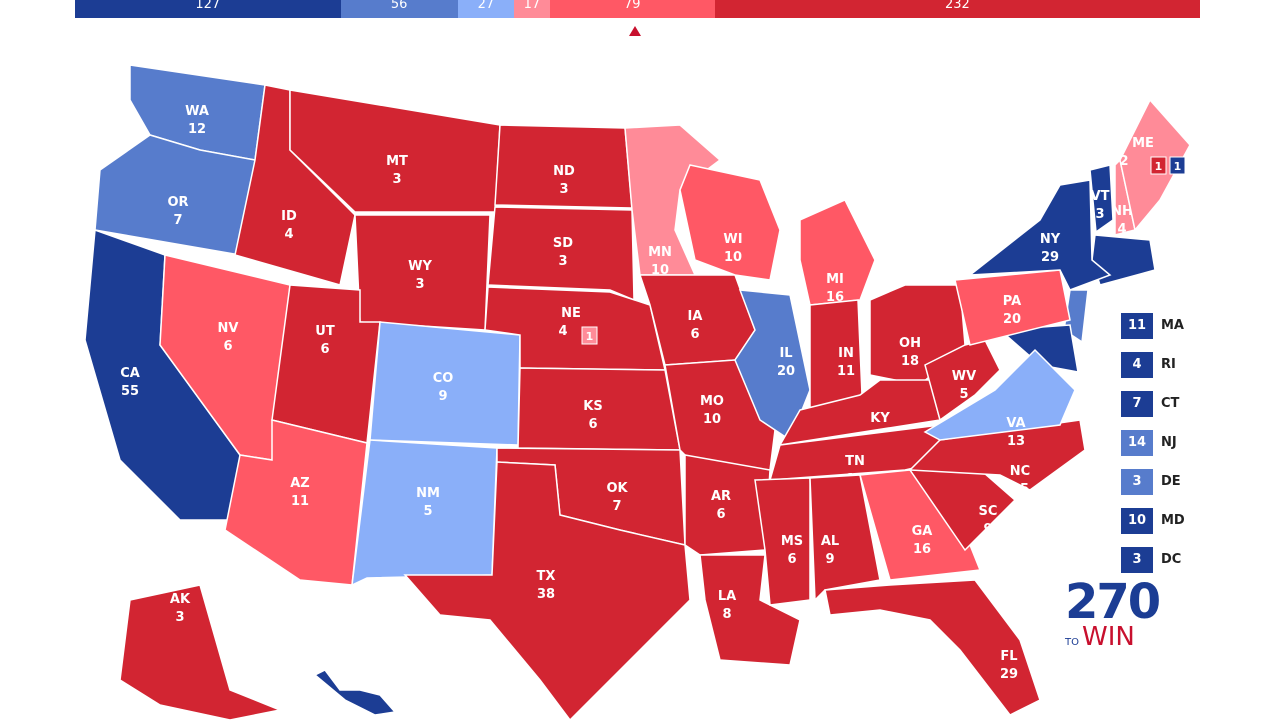 The image size is (1279, 720). I want to click on legend-state: CT, so click(1170, 403).